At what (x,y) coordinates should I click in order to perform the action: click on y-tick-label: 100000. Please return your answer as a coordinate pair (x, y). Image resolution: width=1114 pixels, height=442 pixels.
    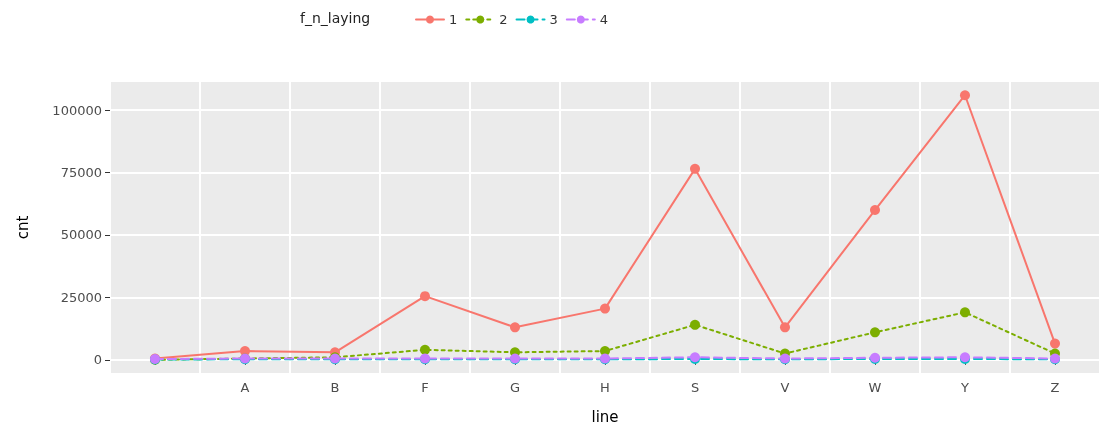
    Looking at the image, I should click on (77, 110).